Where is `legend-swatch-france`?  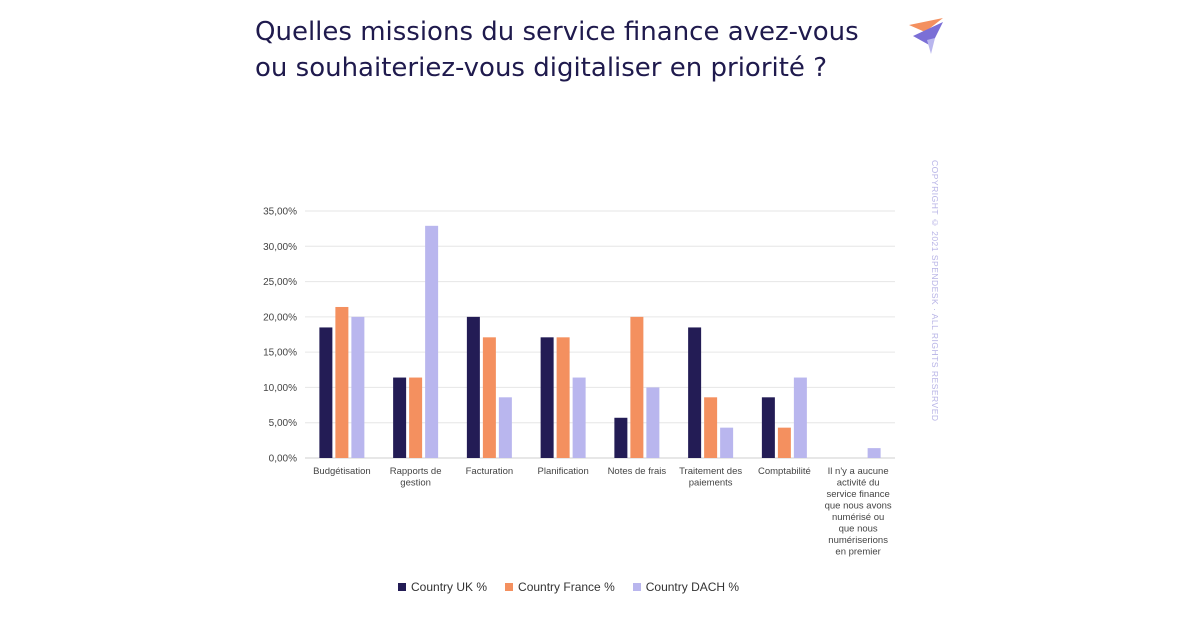 legend-swatch-france is located at coordinates (509, 587).